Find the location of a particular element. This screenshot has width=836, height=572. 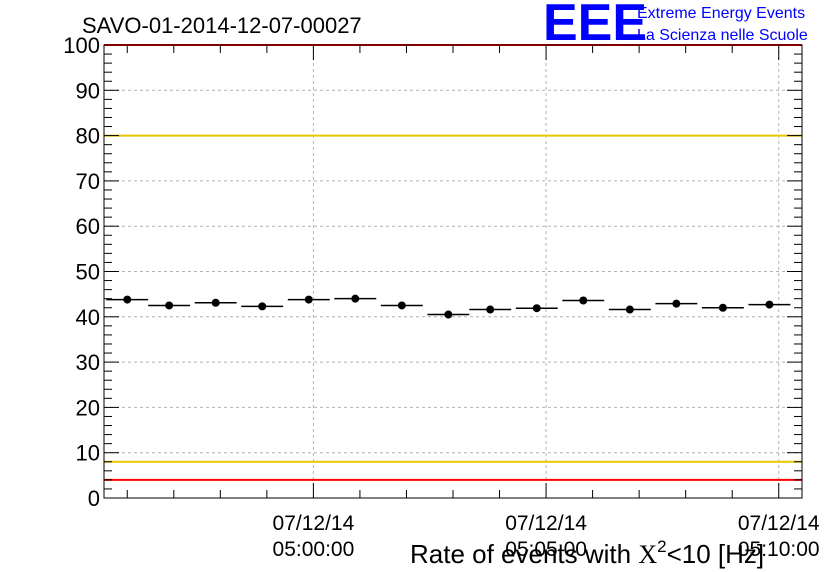

x-axis-label: Rate of events with X2<10 [Hz] is located at coordinates (587, 553).